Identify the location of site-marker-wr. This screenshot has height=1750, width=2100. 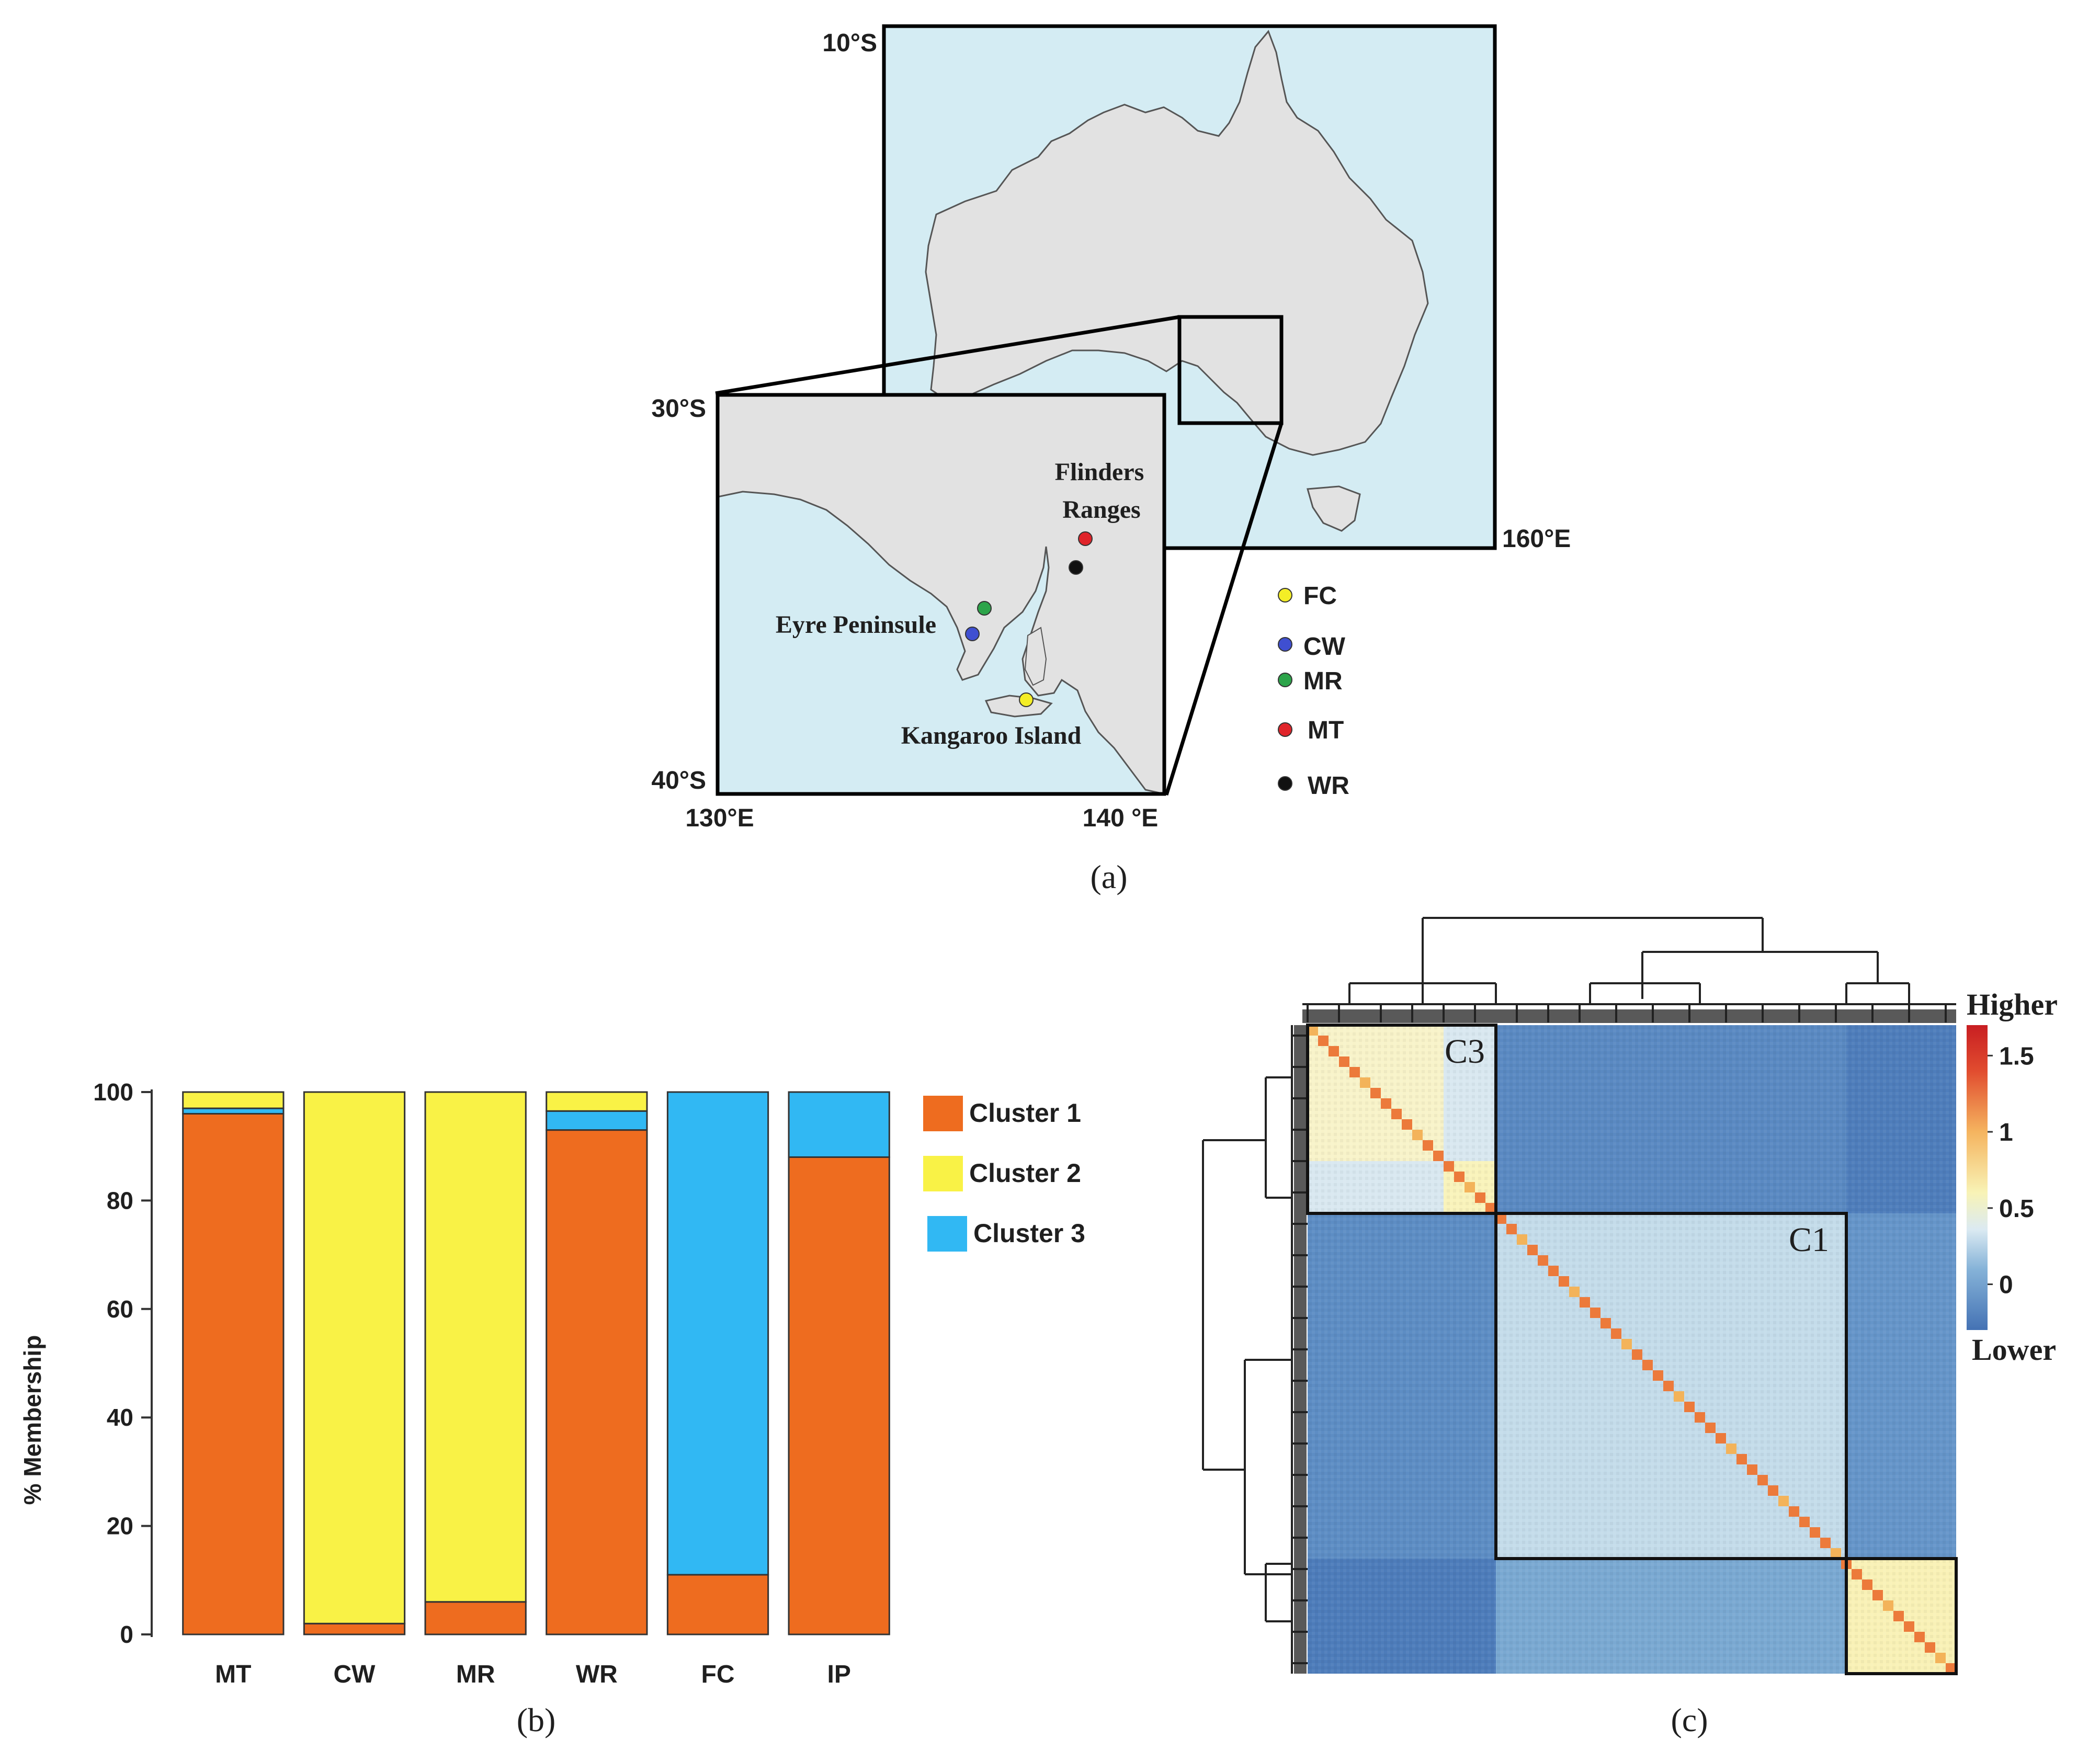
(1076, 567).